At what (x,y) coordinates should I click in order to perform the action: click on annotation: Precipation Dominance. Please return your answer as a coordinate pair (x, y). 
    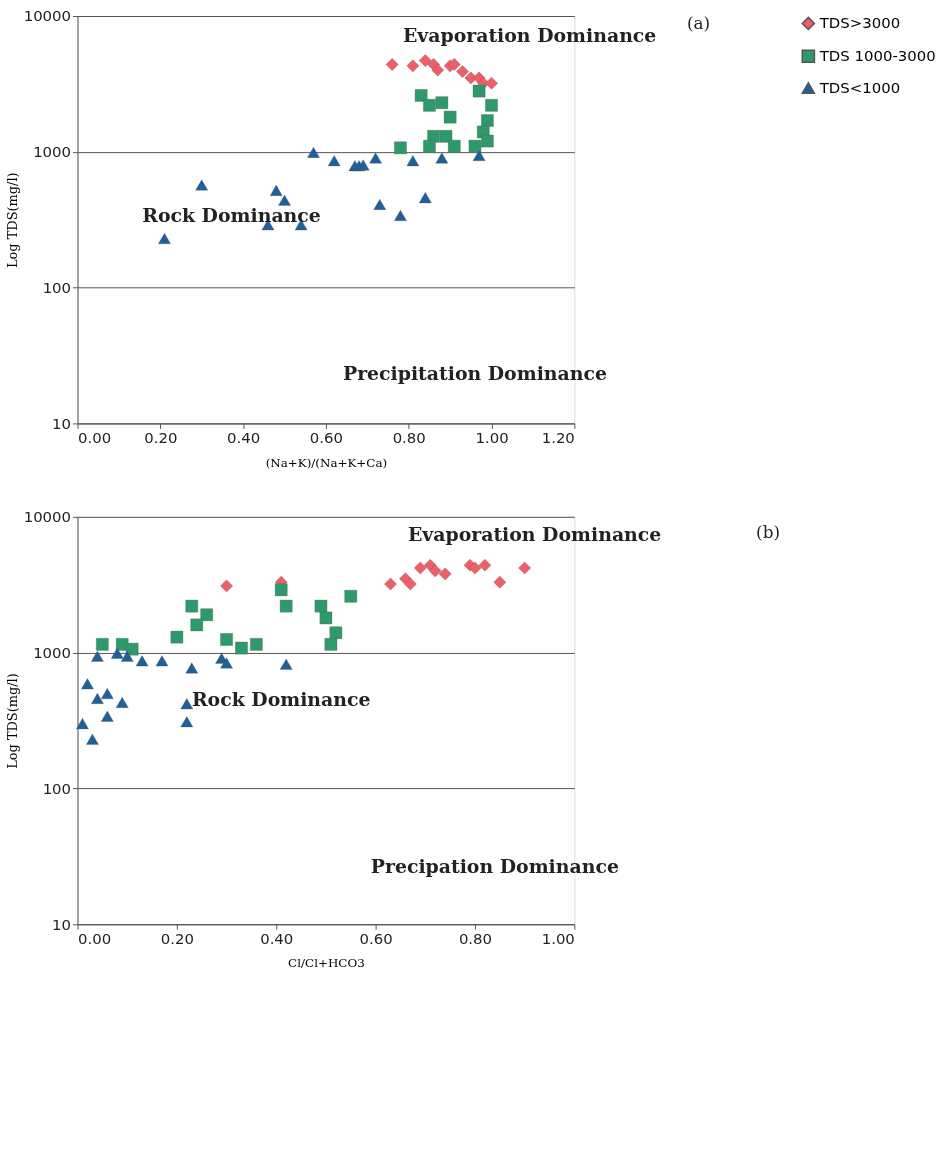
    Looking at the image, I should click on (494, 866).